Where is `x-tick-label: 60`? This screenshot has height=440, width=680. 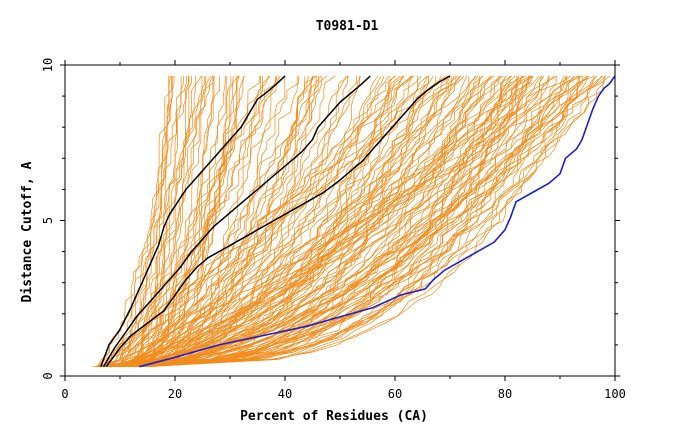 x-tick-label: 60 is located at coordinates (395, 394).